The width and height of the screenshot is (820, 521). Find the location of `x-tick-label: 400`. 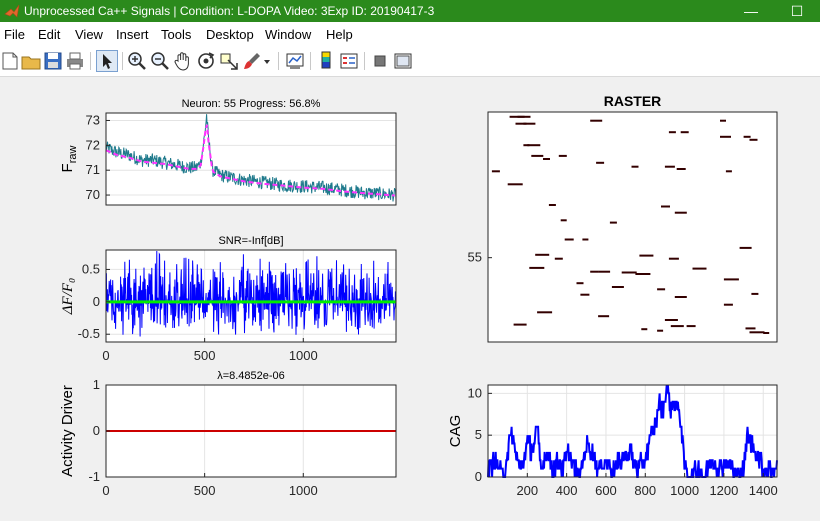

x-tick-label: 400 is located at coordinates (567, 490).